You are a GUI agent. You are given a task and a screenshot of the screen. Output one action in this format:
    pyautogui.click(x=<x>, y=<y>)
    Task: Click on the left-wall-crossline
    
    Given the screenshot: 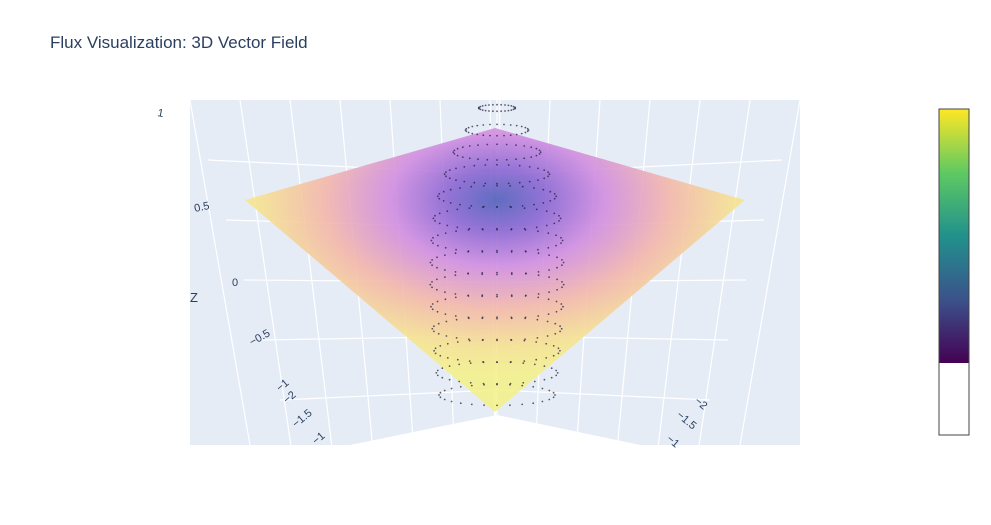 What is the action you would take?
    pyautogui.click(x=388, y=395)
    